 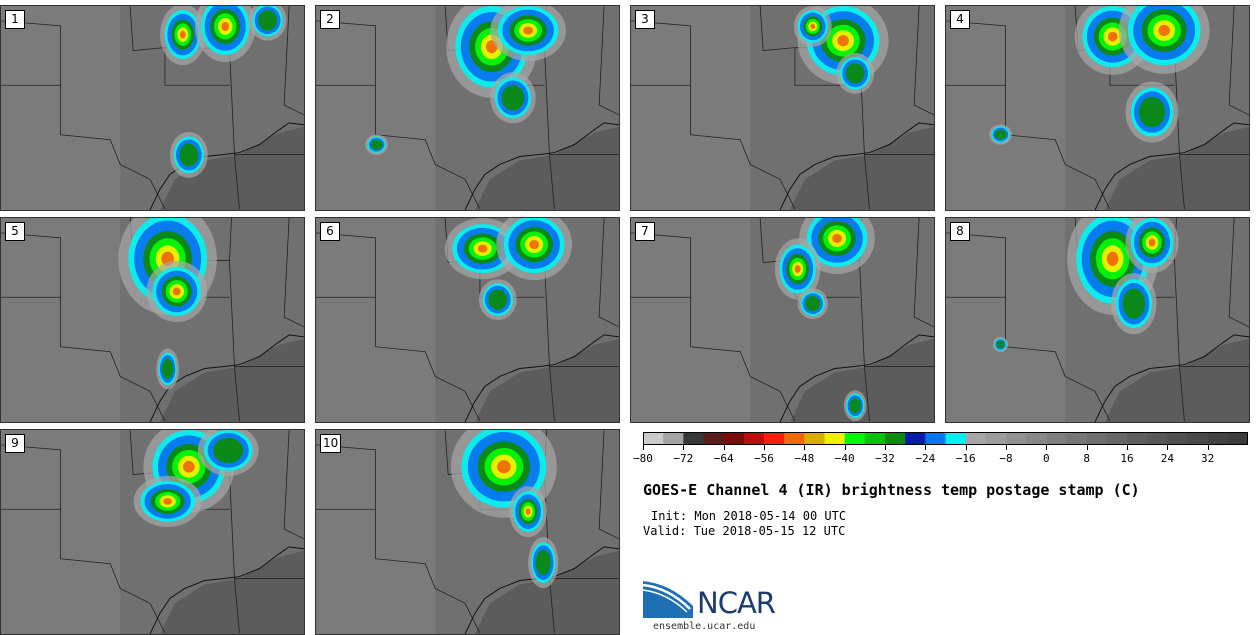 I want to click on panel-label: 5, so click(x=15, y=231).